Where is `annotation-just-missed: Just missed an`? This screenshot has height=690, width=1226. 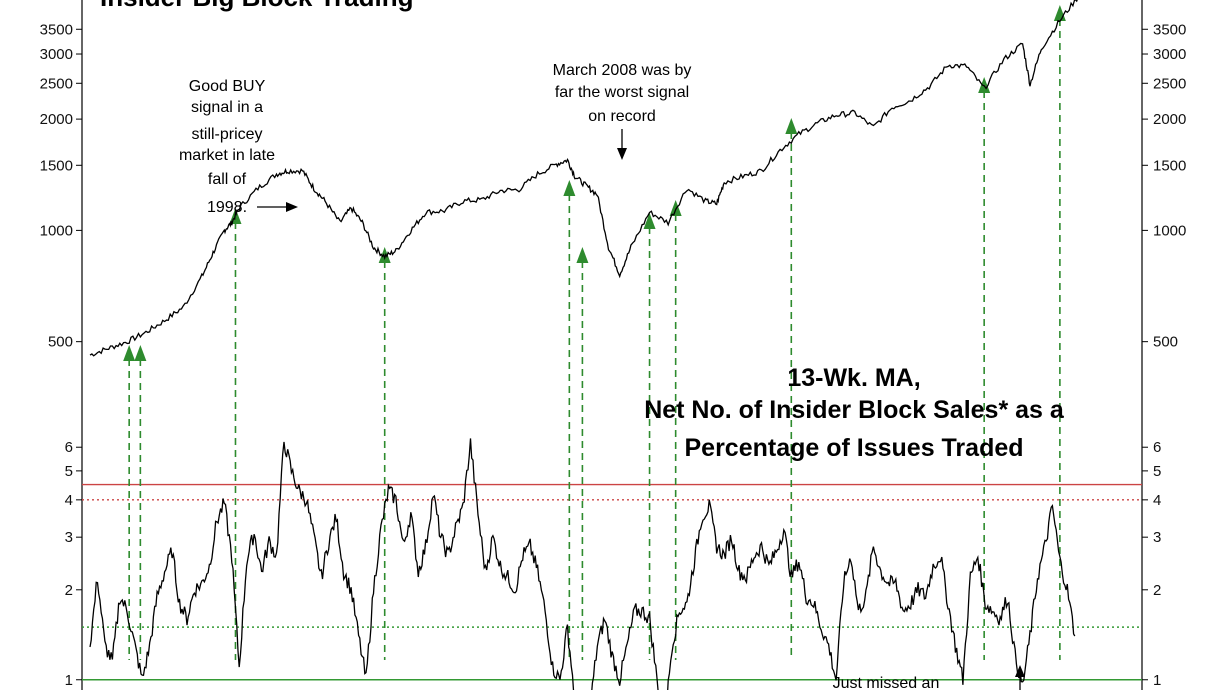
annotation-just-missed: Just missed an is located at coordinates (929, 677).